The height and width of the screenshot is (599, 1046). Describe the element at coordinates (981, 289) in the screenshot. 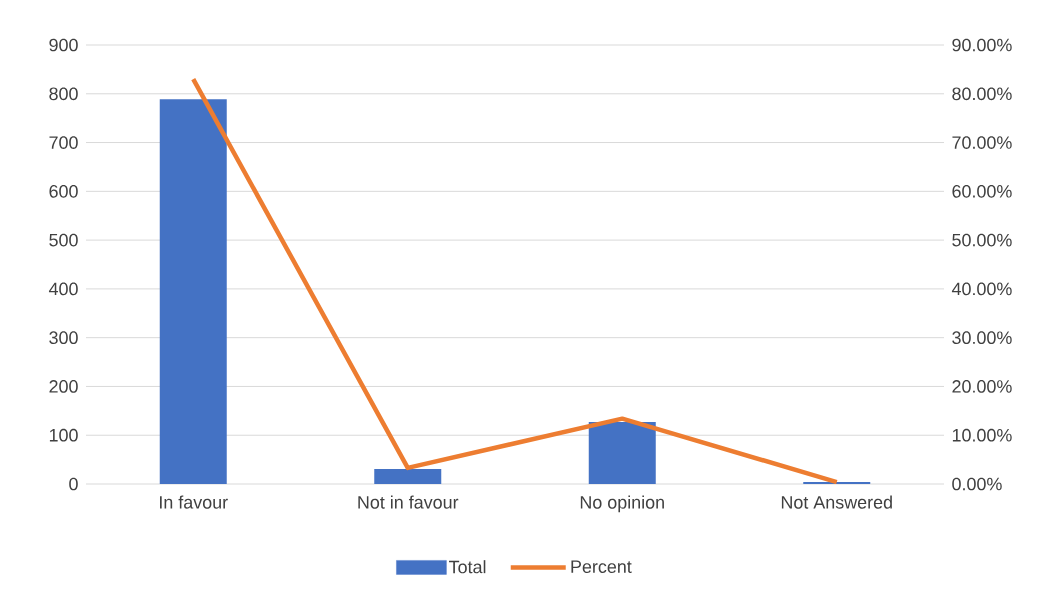

I see `y2-tick-label: 40.00%` at that location.